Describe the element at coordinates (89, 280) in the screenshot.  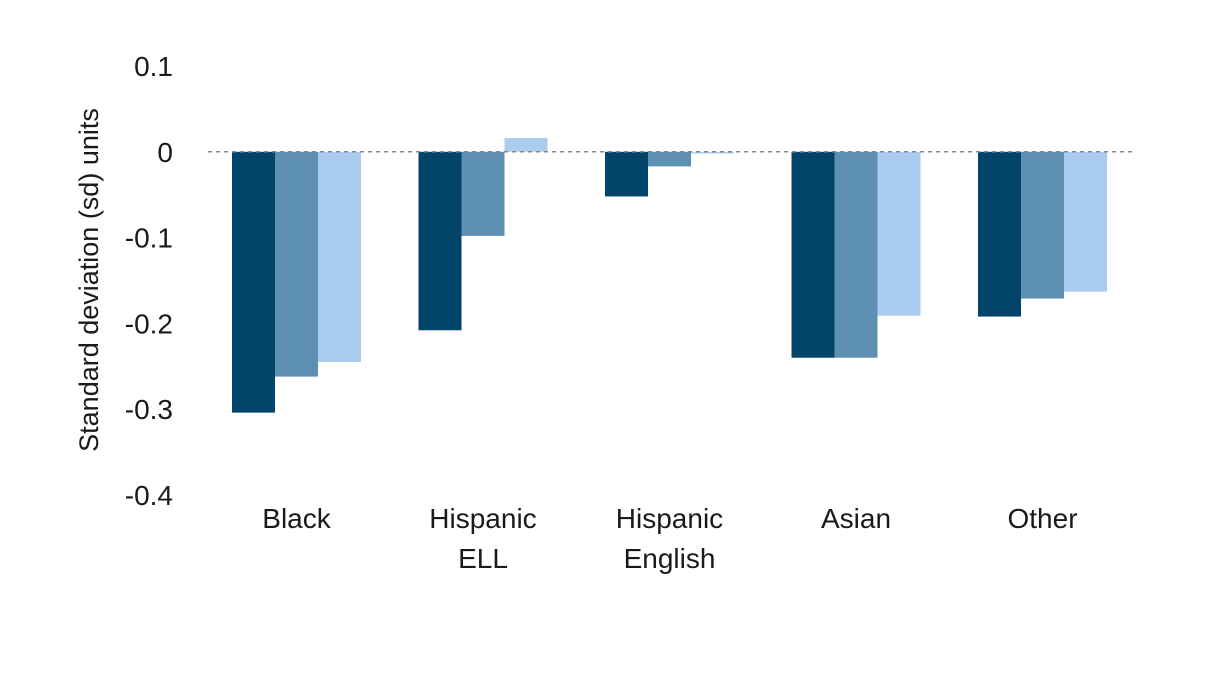
I see `y-axis-title: Standard deviation (sd) units` at that location.